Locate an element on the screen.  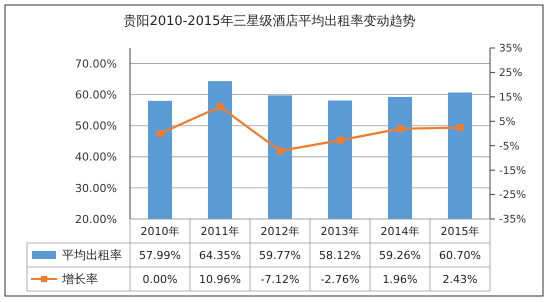
y-tick-label: 70.00% is located at coordinates (96, 63).